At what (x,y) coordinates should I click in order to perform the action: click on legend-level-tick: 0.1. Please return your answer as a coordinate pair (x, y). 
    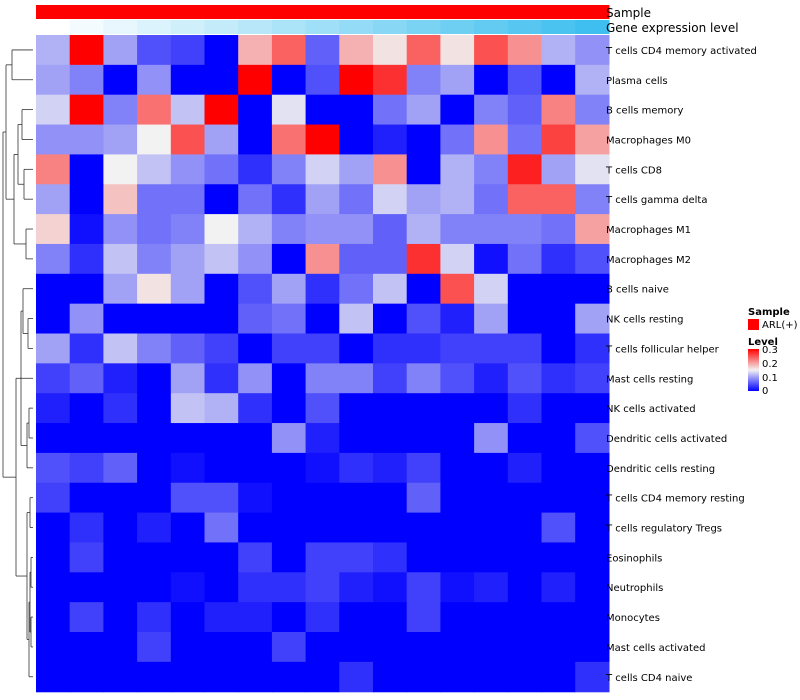
    Looking at the image, I should click on (770, 378).